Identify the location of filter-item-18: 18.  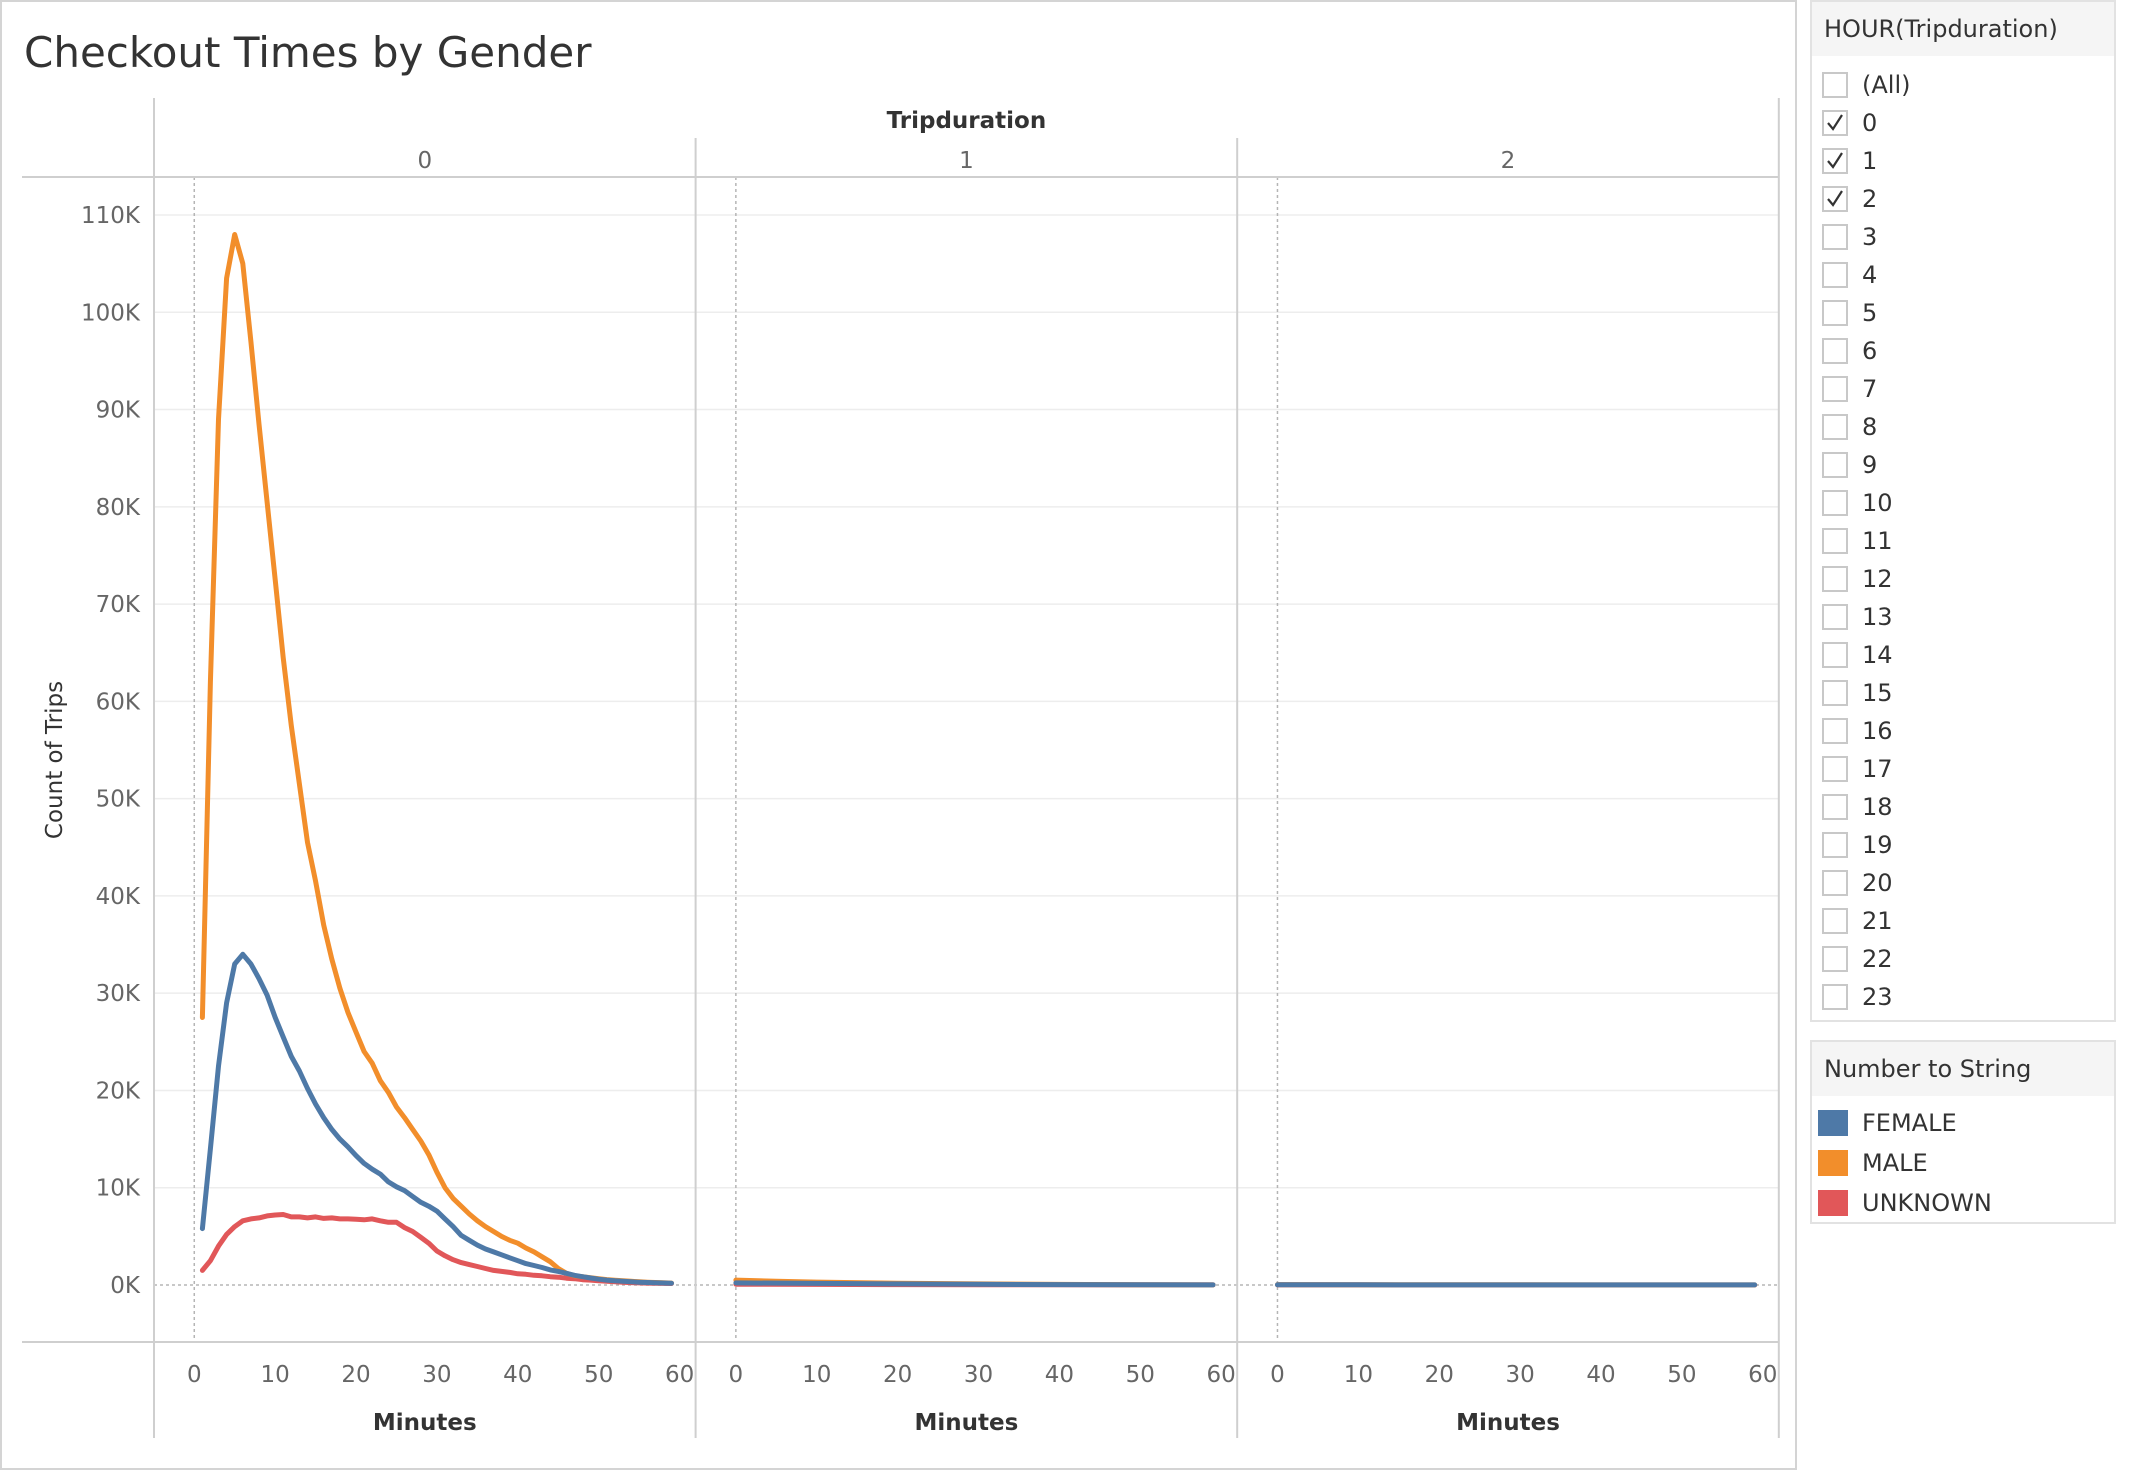
(1857, 807).